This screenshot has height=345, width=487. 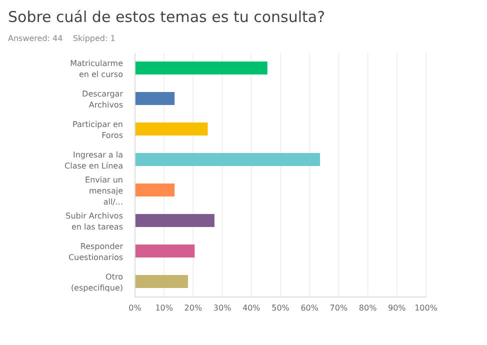 I want to click on x-tick-label: 50%, so click(x=281, y=308).